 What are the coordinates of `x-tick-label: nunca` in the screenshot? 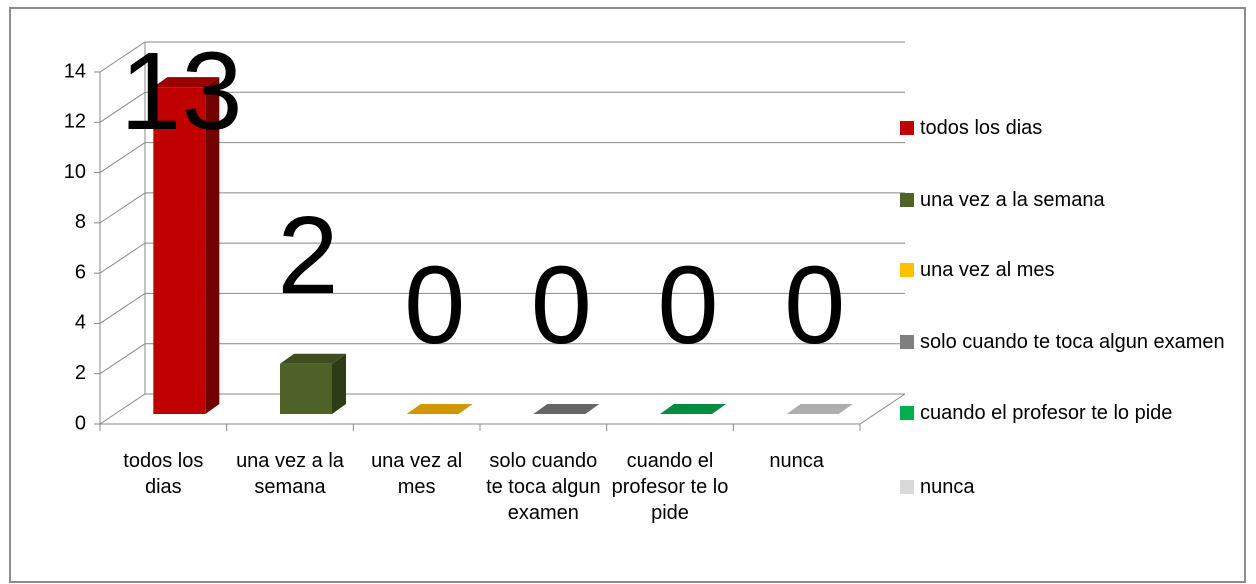 It's located at (796, 461).